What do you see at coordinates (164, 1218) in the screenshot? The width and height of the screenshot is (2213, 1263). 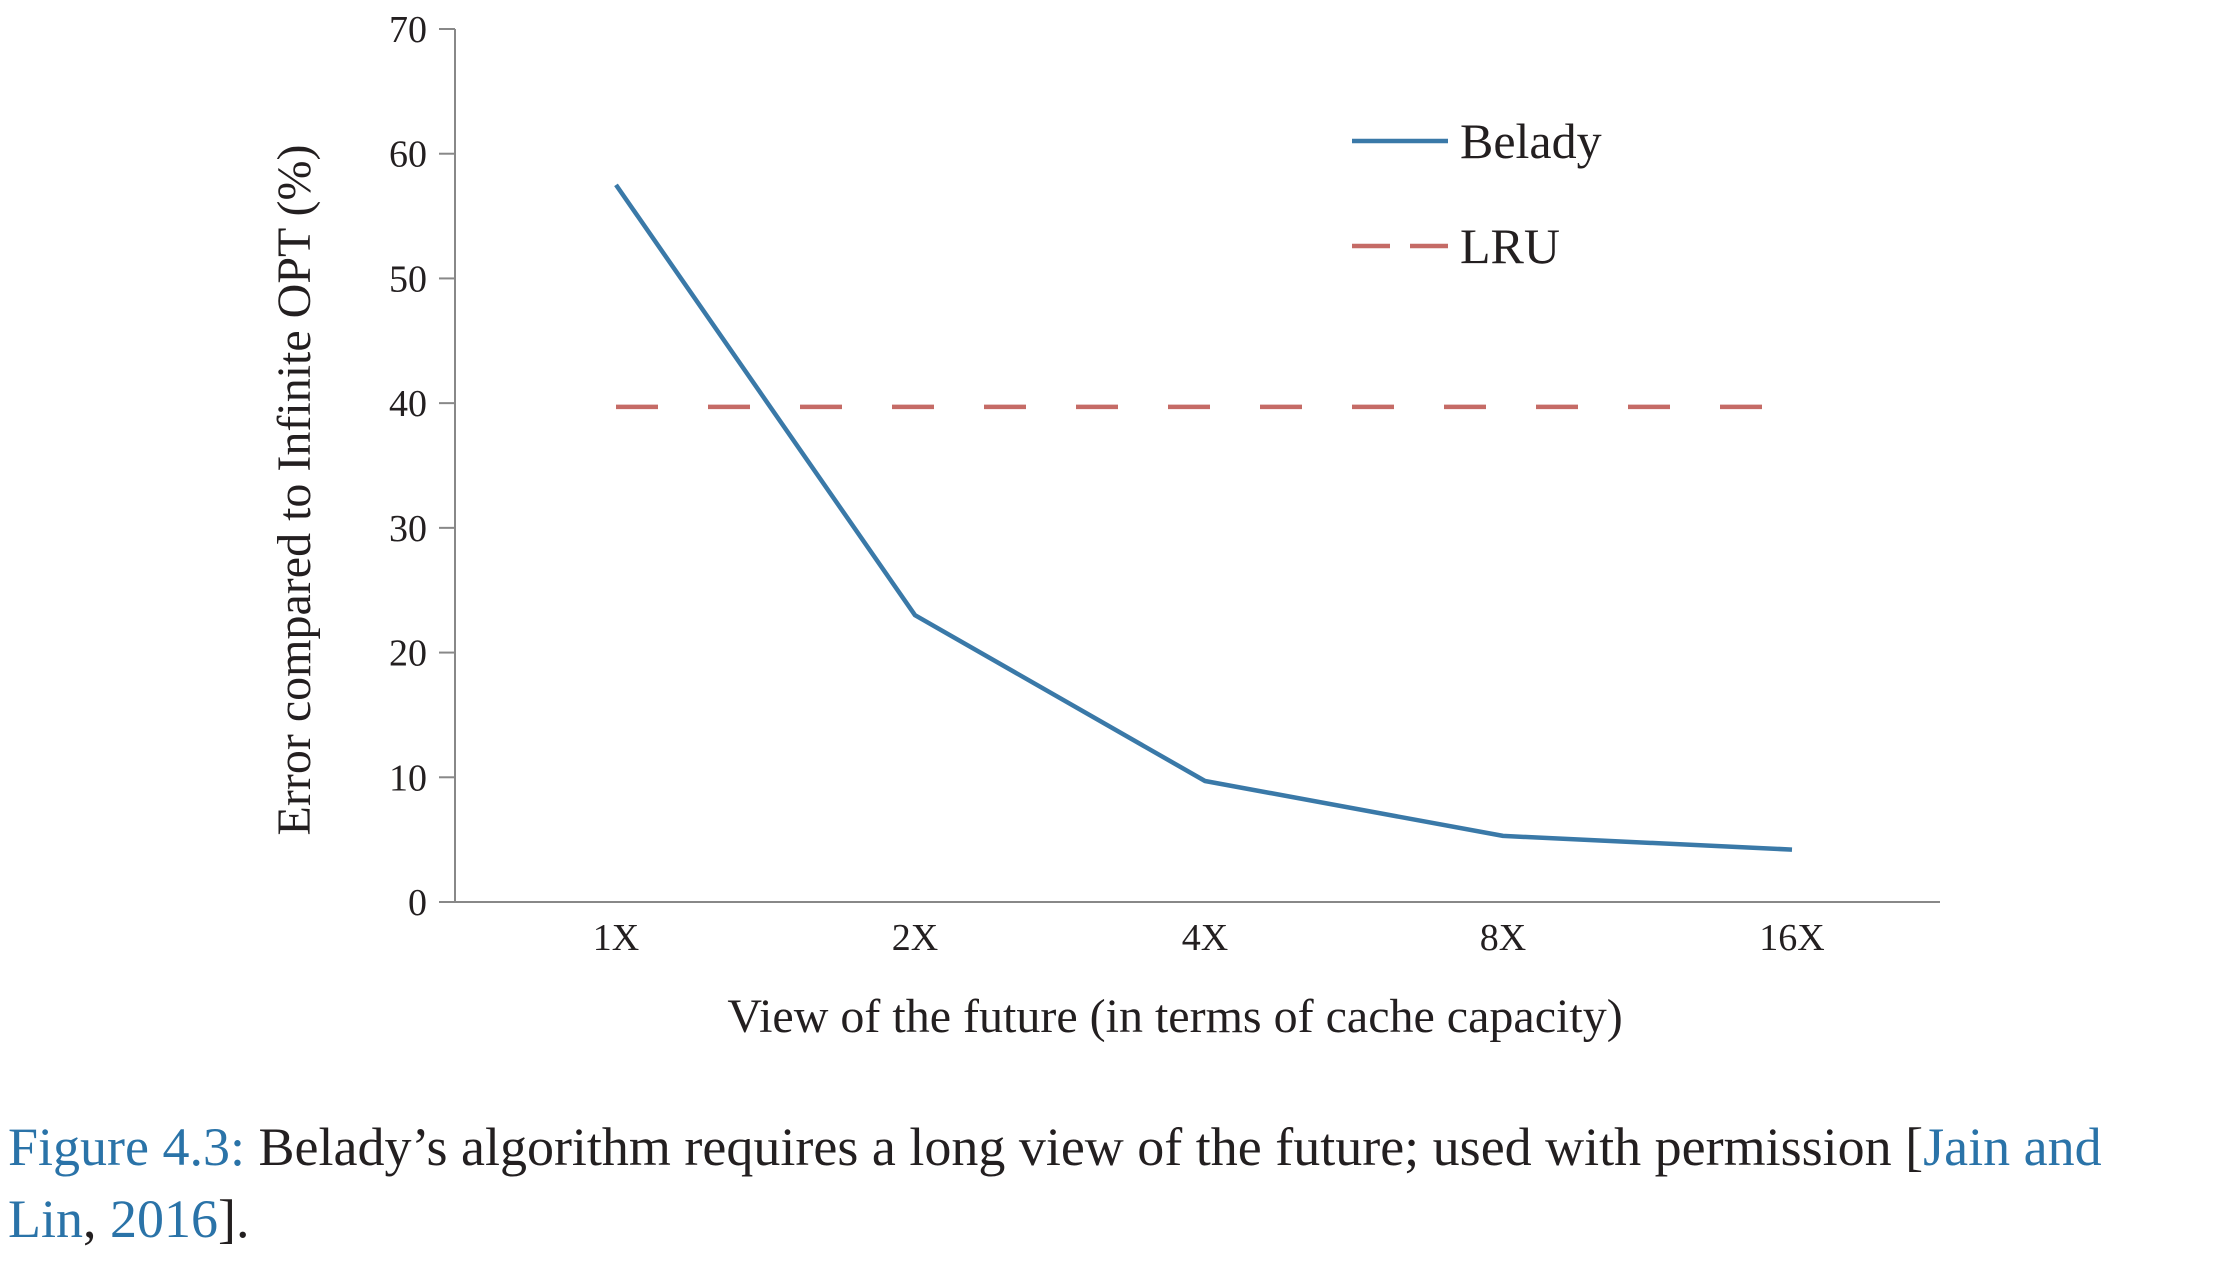 I see `caption-citation-year: 2016` at bounding box center [164, 1218].